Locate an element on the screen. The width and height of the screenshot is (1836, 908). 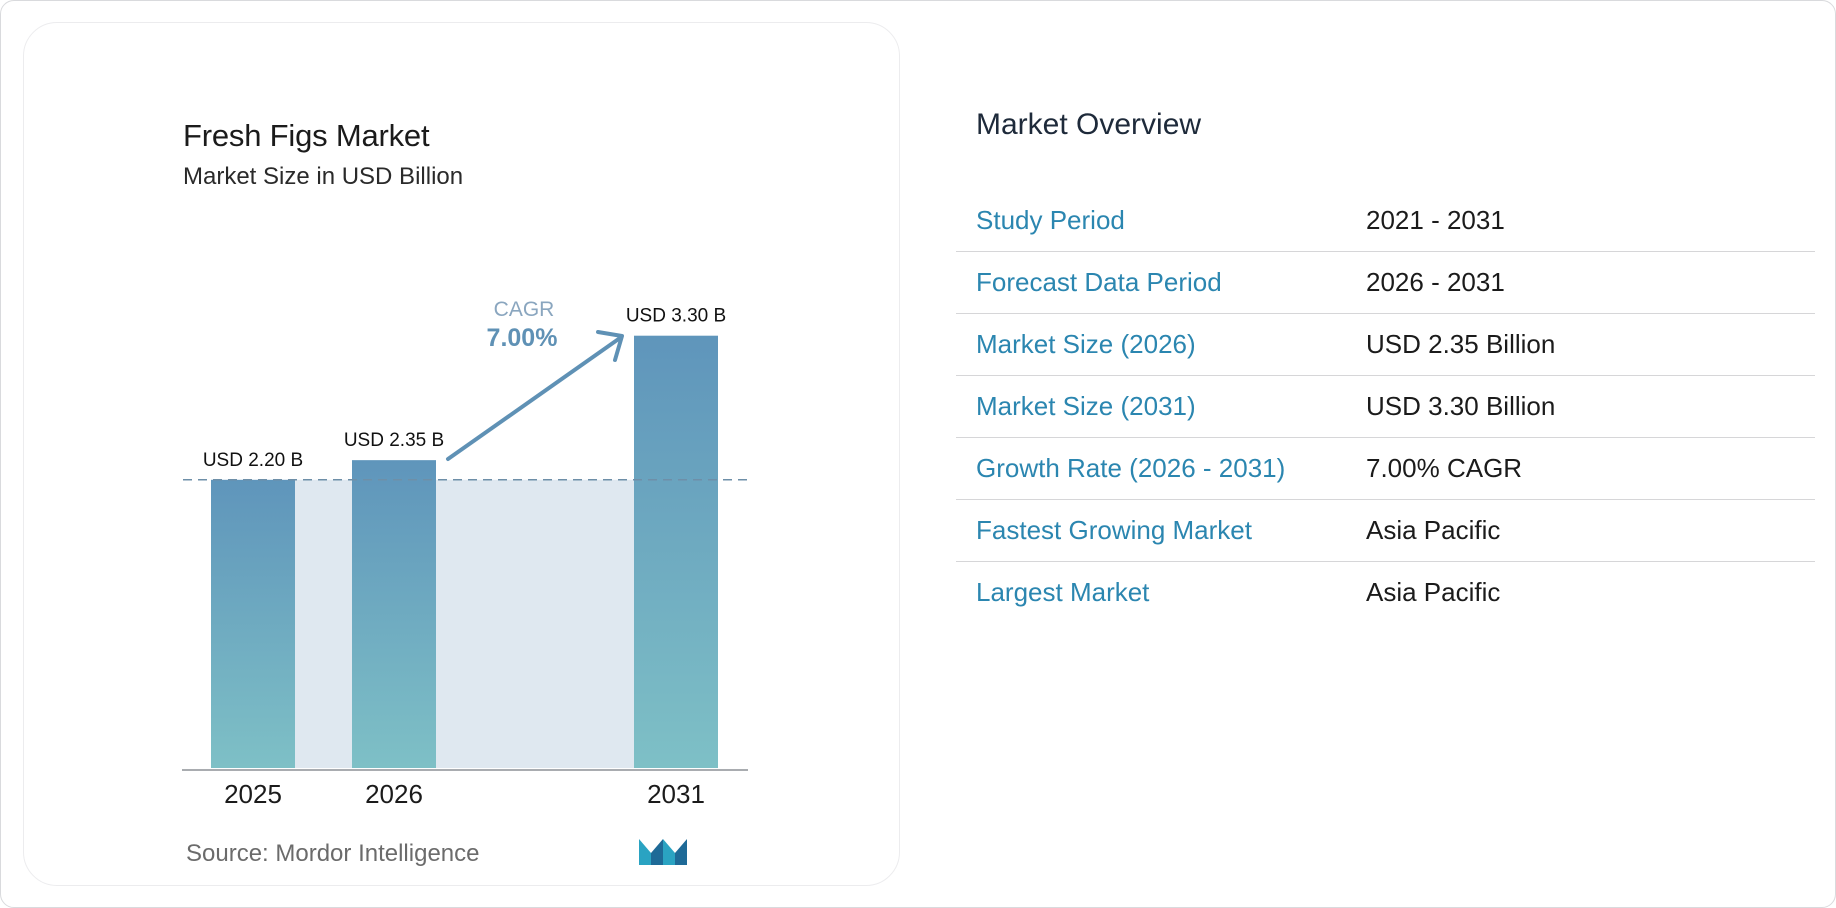
baseline-band is located at coordinates (464, 623).